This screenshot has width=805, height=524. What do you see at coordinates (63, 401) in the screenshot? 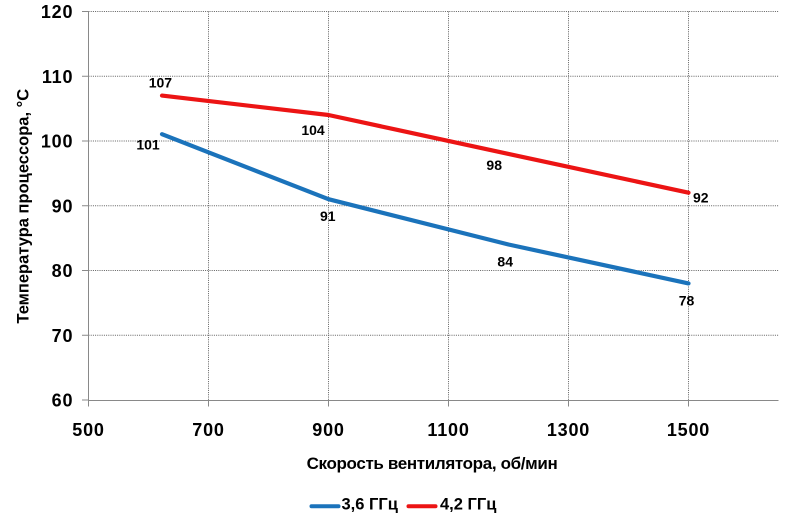
I see `svg-text: 60` at bounding box center [63, 401].